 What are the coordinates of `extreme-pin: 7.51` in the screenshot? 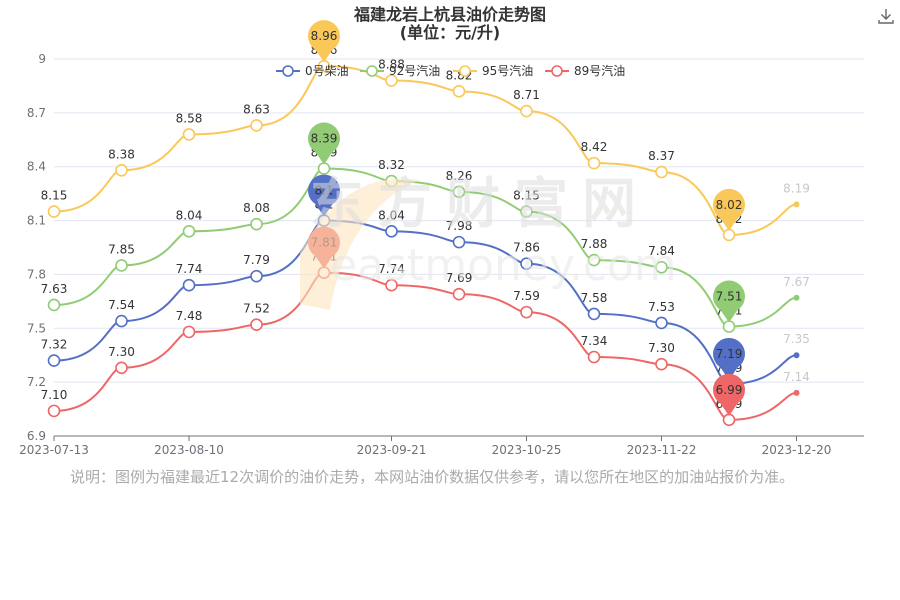 It's located at (729, 301).